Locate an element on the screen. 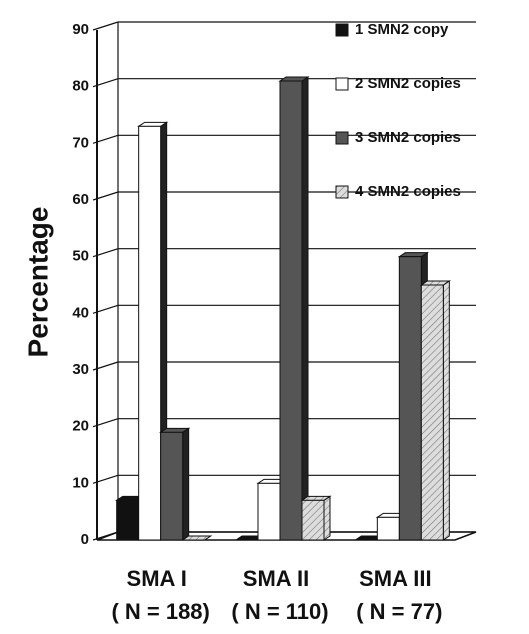  legend-label: 2 SMN2 copies is located at coordinates (408, 83).